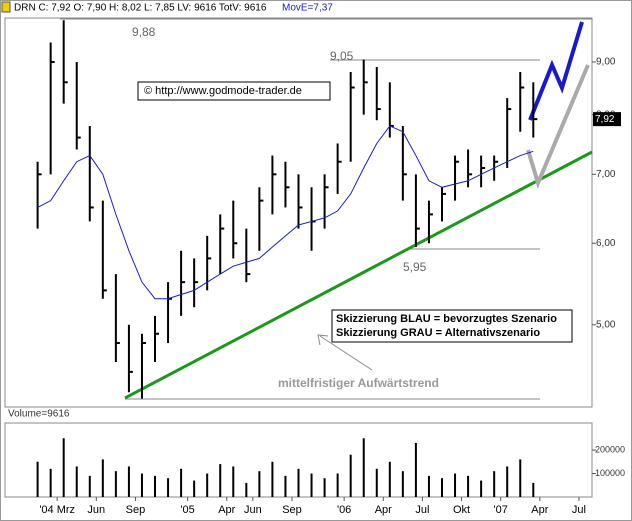 The width and height of the screenshot is (632, 521). What do you see at coordinates (144, 32) in the screenshot?
I see `annotation: 9,88` at bounding box center [144, 32].